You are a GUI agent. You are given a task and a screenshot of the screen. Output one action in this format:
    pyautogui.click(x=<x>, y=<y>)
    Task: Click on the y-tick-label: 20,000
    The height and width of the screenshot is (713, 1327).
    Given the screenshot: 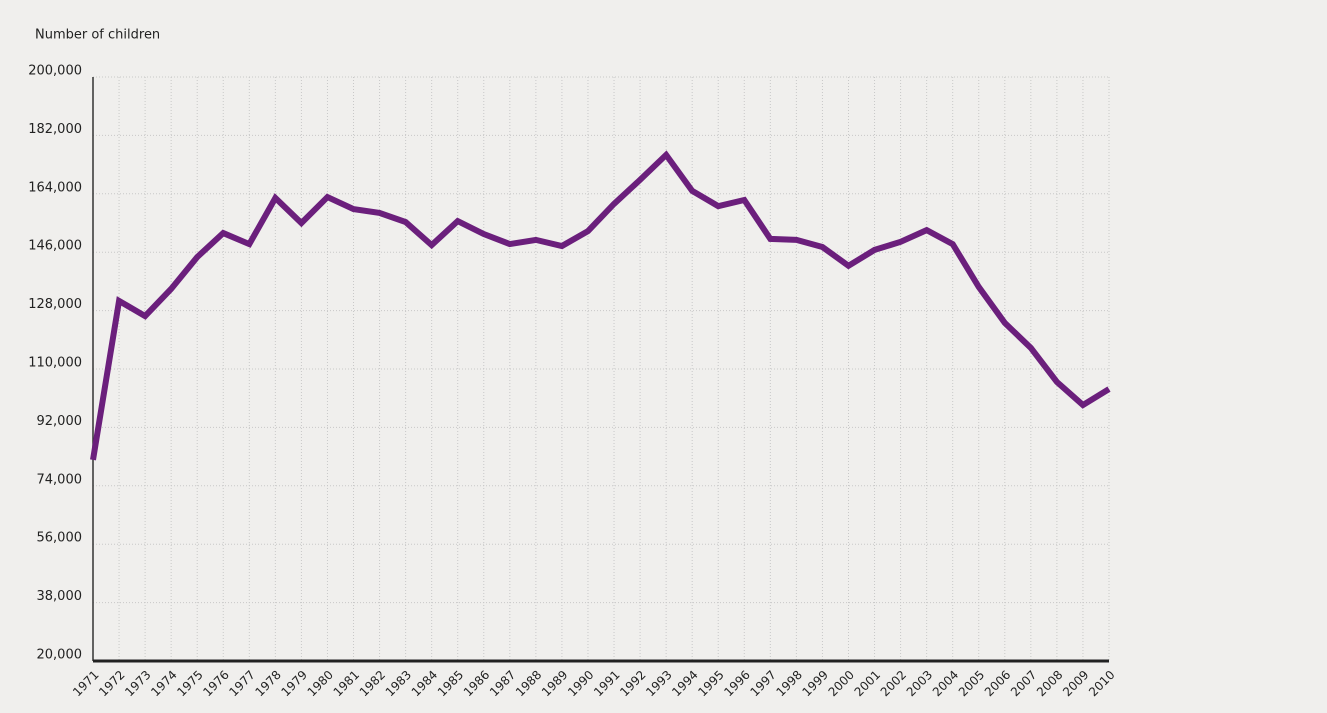 What is the action you would take?
    pyautogui.click(x=60, y=655)
    